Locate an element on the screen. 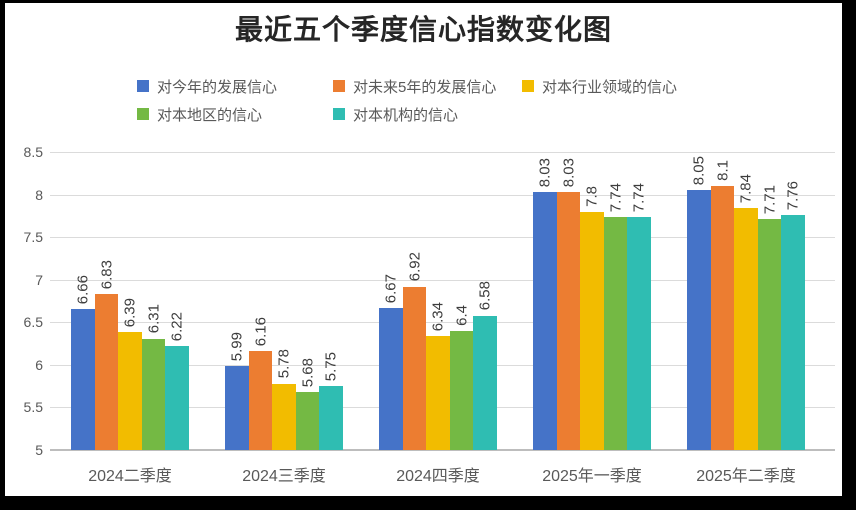 The image size is (856, 510). bar-value-label: 6.34 is located at coordinates (438, 316).